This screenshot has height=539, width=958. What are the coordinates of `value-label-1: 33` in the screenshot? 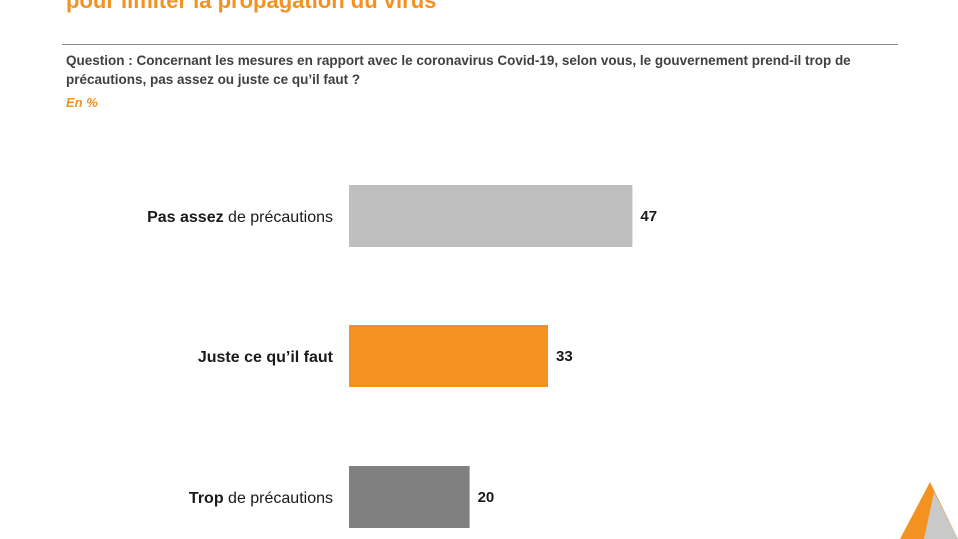 It's located at (564, 356).